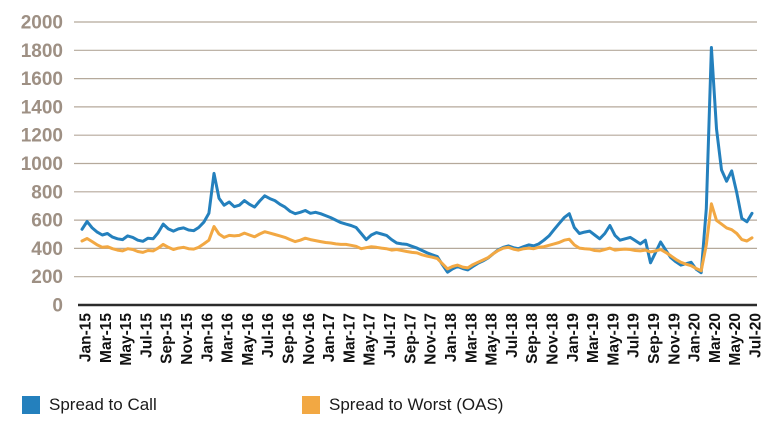 The width and height of the screenshot is (768, 448). I want to click on svg-text: Sep-15, so click(167, 338).